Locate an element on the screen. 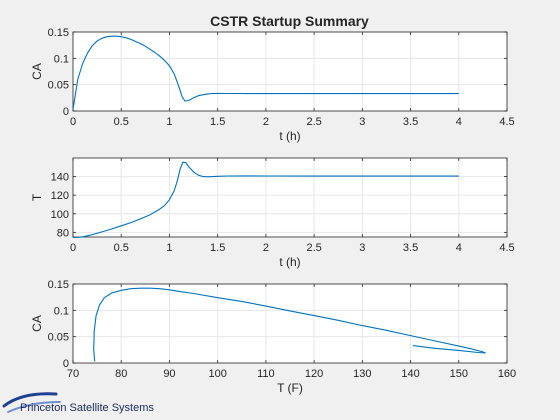 The height and width of the screenshot is (420, 560). x-tick-label: 90 is located at coordinates (169, 374).